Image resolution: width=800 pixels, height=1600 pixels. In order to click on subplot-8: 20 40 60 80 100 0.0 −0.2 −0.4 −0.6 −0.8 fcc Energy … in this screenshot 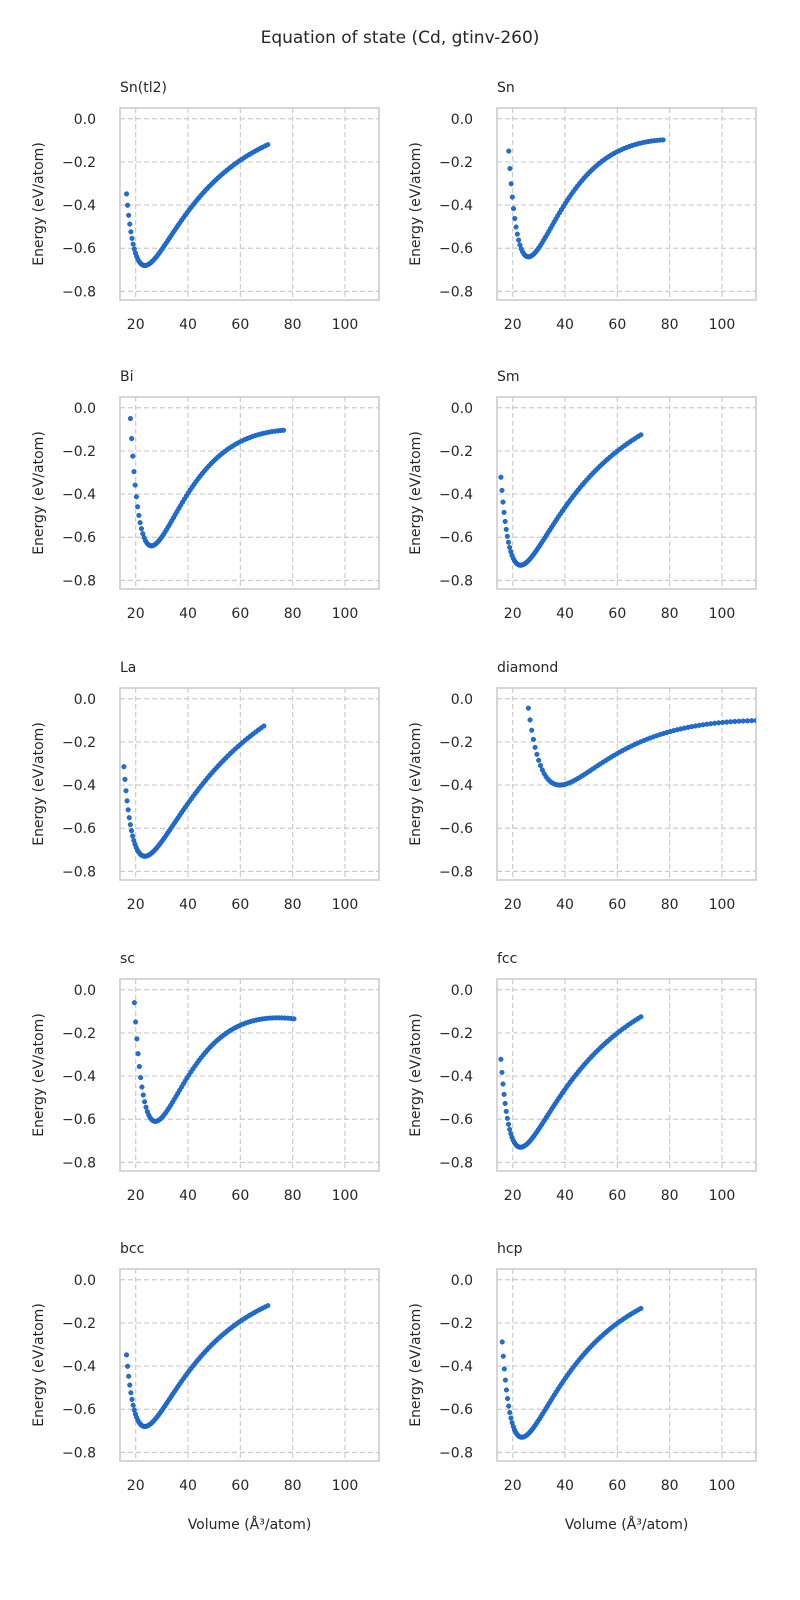, I will do `click(582, 1077)`.